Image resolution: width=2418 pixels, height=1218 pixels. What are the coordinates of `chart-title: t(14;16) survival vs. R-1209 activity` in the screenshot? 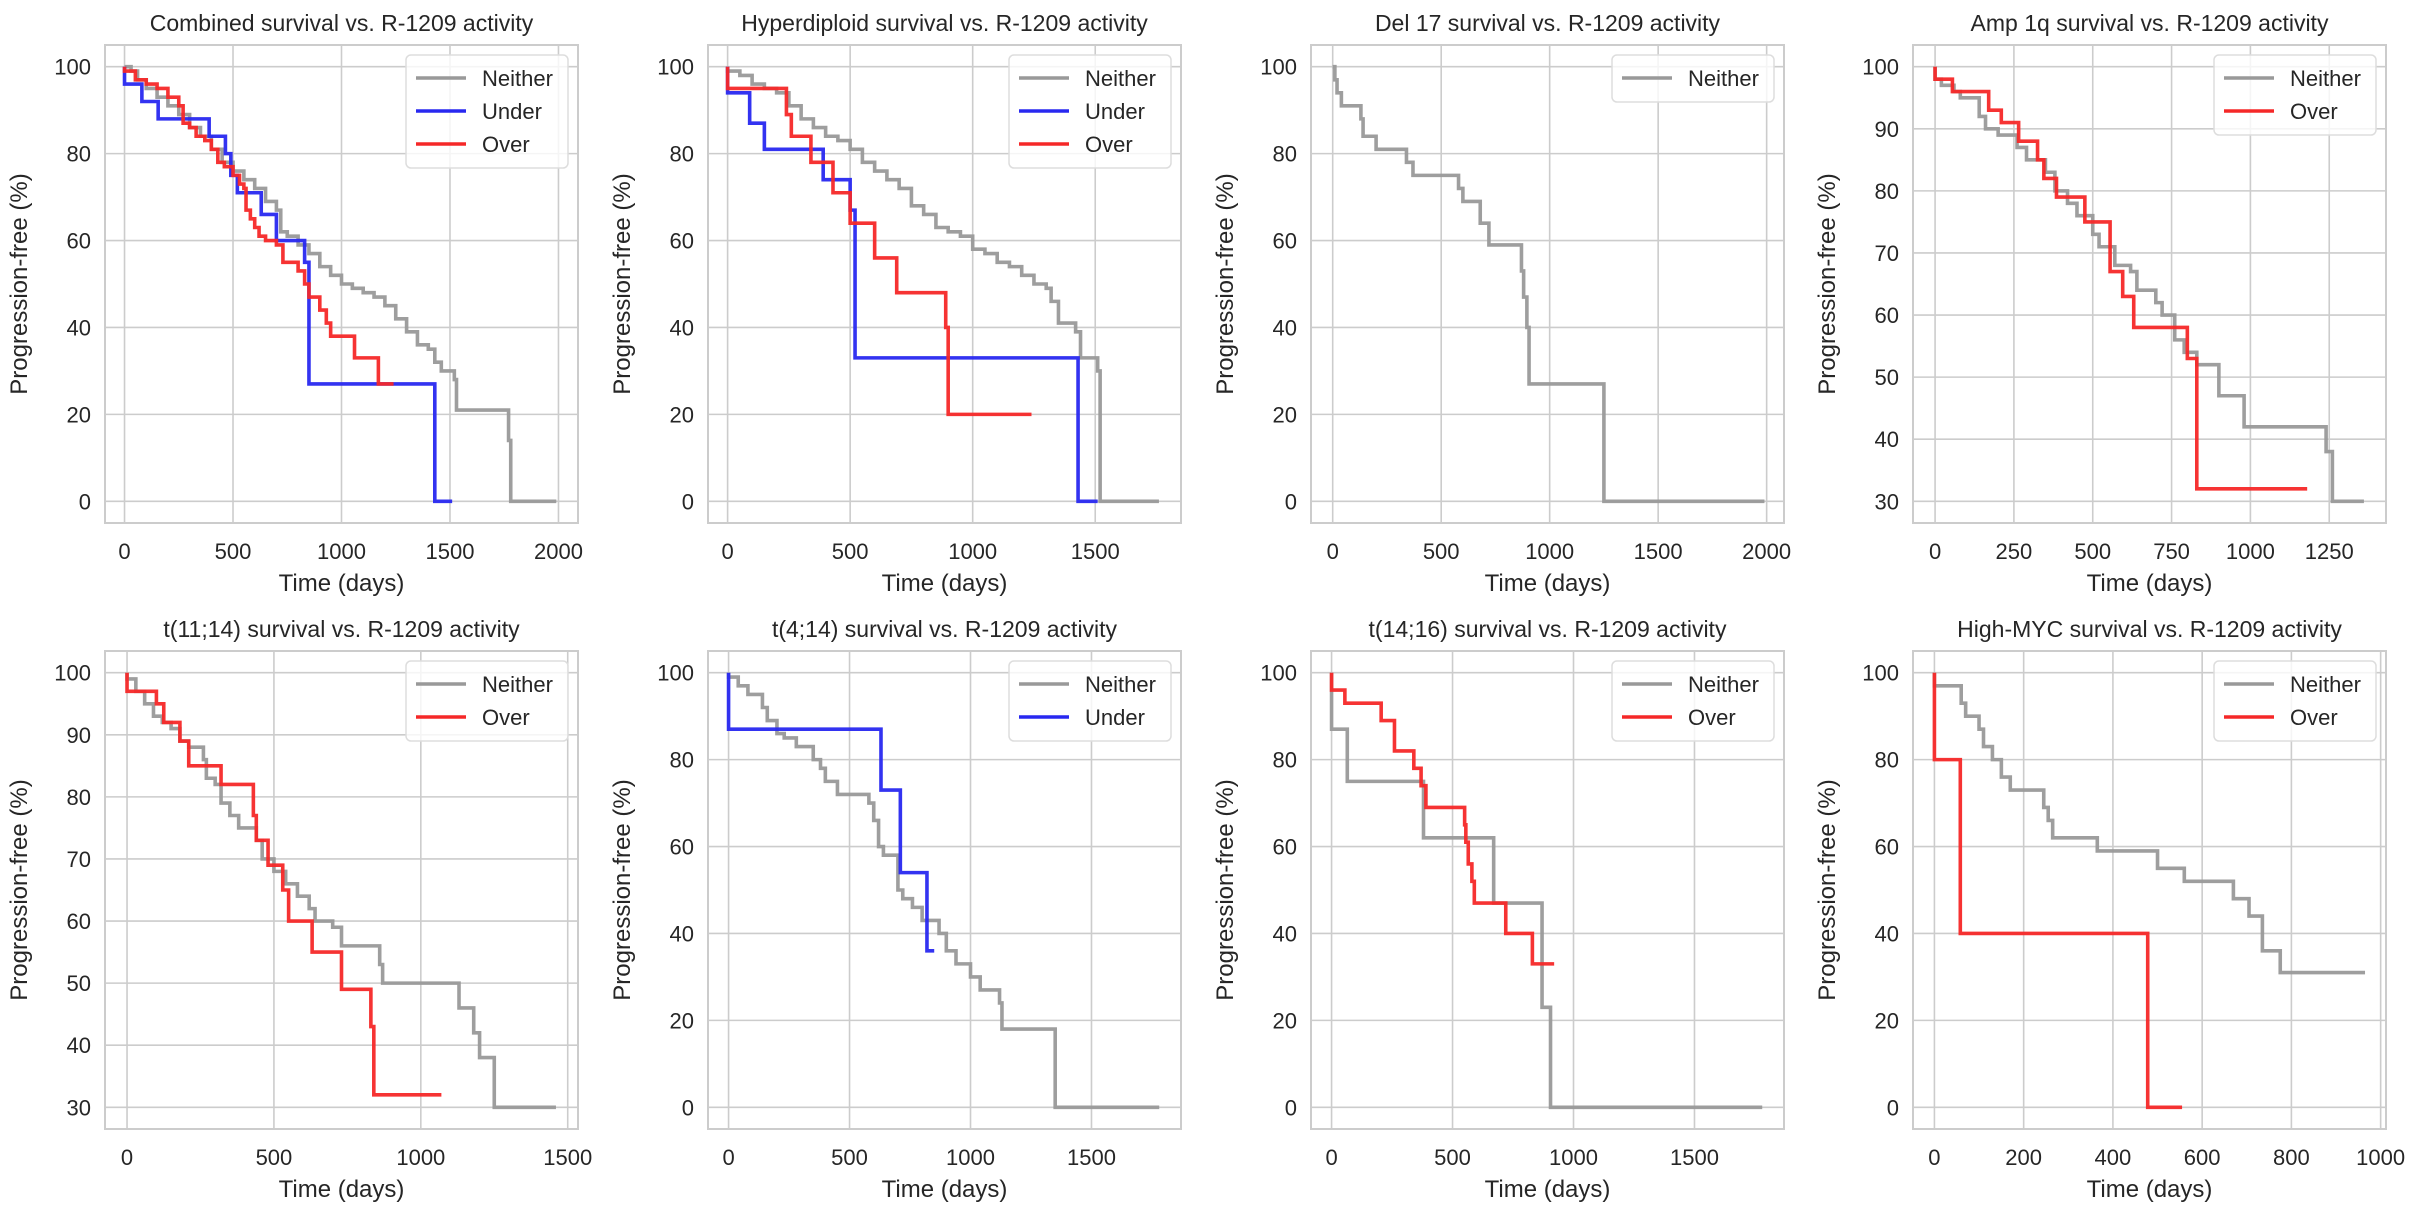 It's located at (1548, 629).